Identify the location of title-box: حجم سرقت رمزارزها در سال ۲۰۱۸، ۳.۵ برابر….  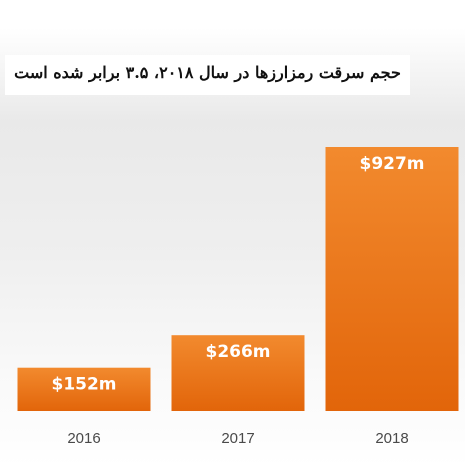
(207, 75).